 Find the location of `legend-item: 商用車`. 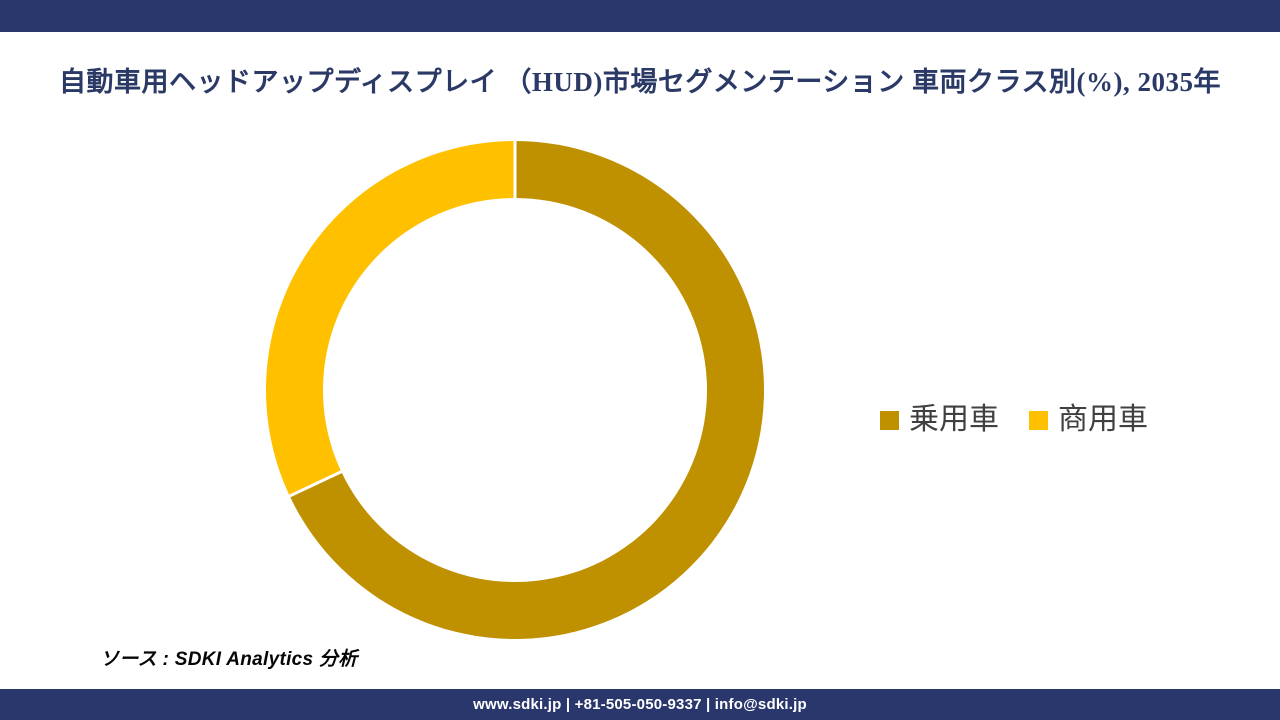

legend-item: 商用車 is located at coordinates (1088, 420).